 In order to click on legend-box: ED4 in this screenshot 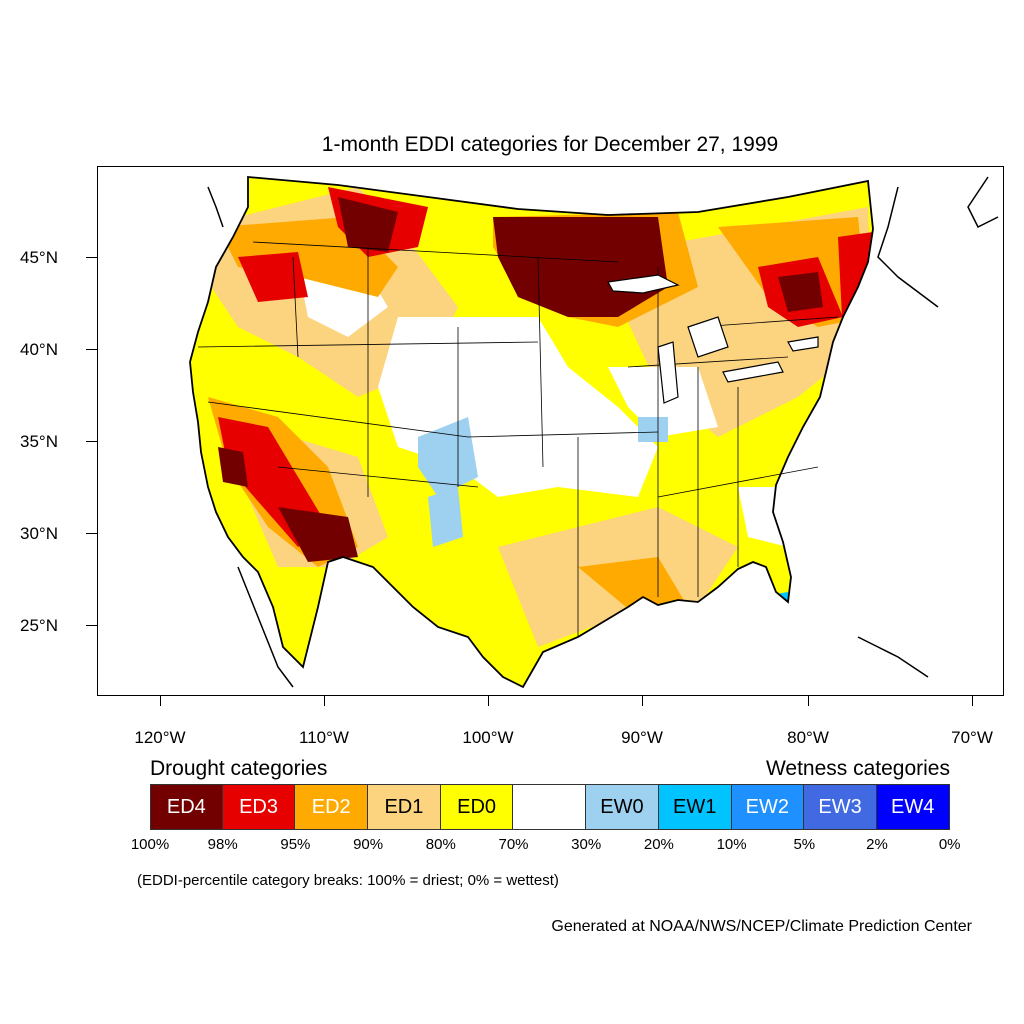, I will do `click(186, 807)`.